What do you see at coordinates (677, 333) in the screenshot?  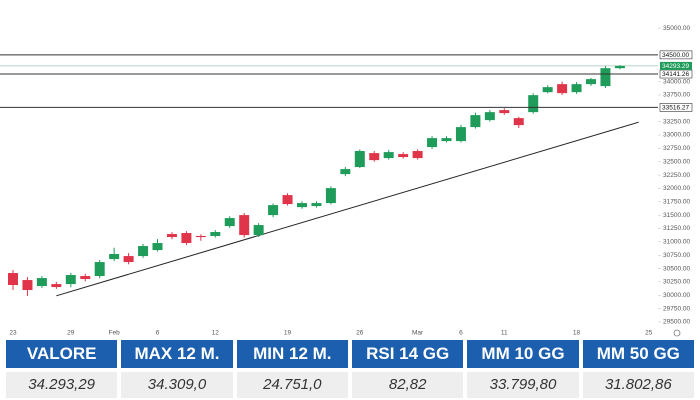 I see `settings-icon` at bounding box center [677, 333].